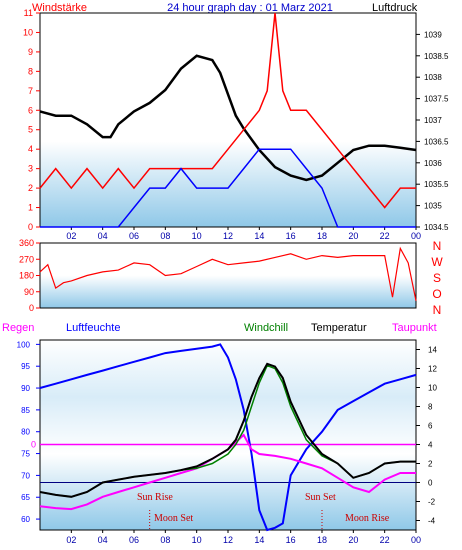 This screenshot has width=462, height=550. I want to click on compass-w: W, so click(437, 262).